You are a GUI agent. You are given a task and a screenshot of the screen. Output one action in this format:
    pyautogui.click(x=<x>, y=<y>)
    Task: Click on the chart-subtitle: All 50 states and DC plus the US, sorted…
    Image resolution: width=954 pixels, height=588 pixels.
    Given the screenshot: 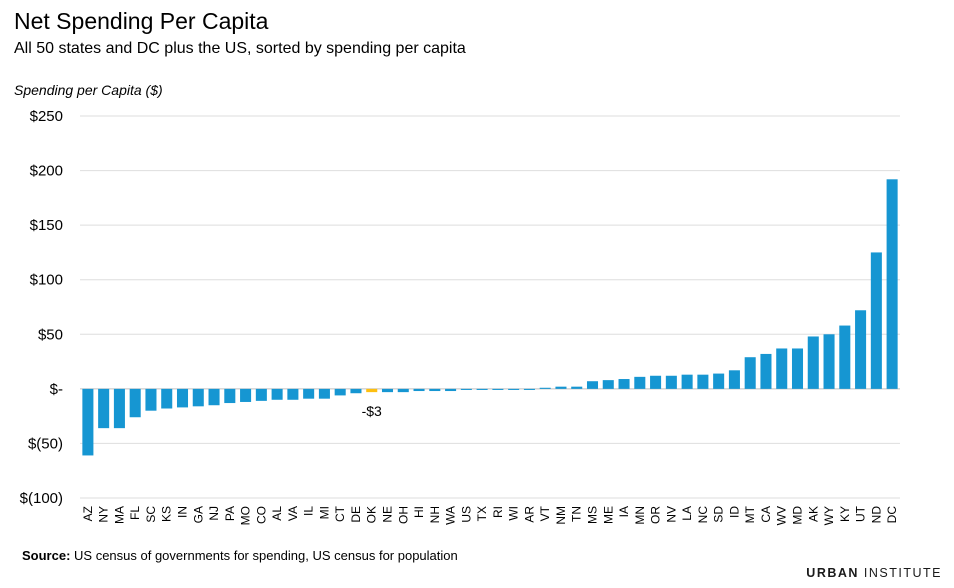 What is the action you would take?
    pyautogui.click(x=240, y=48)
    